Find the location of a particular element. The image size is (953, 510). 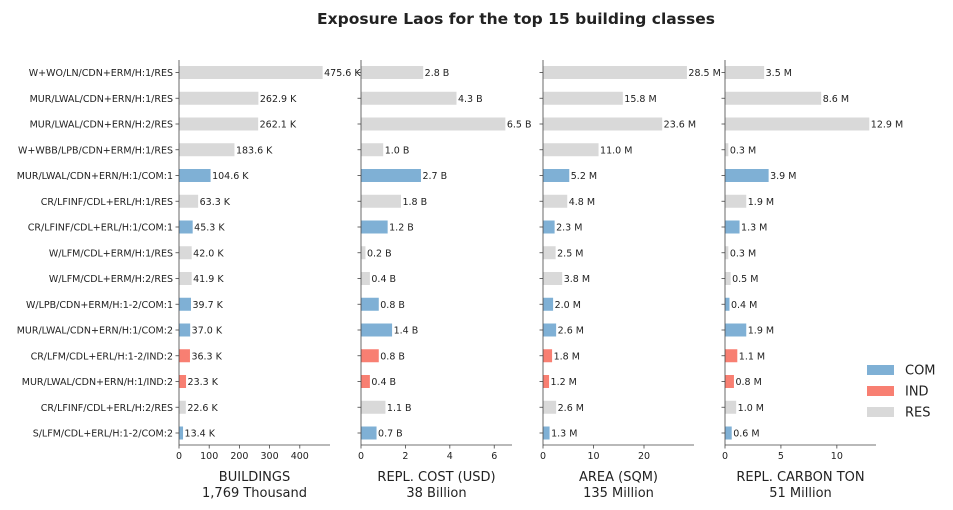

legend: COM IND RES is located at coordinates (901, 392).